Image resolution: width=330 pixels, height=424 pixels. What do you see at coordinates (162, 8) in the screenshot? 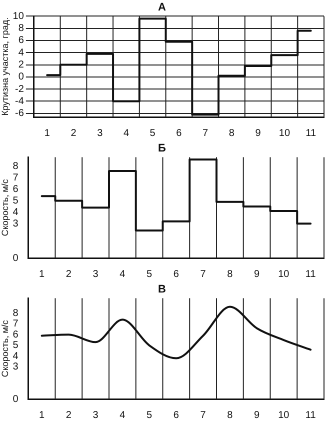
I see `chart-title: А` at bounding box center [162, 8].